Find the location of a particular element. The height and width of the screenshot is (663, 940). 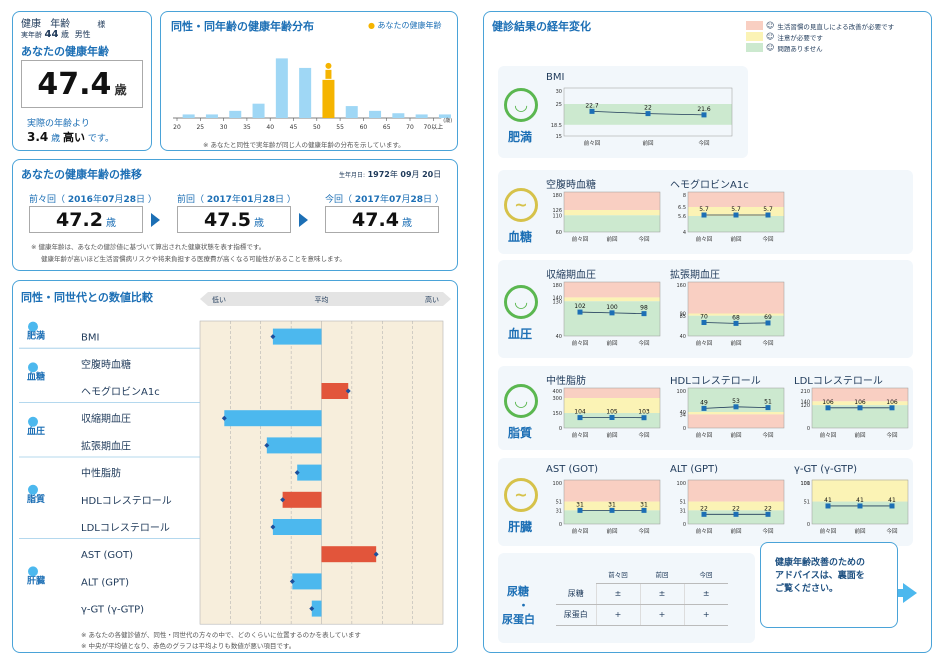

person-icon: ● is located at coordinates (371, 25).